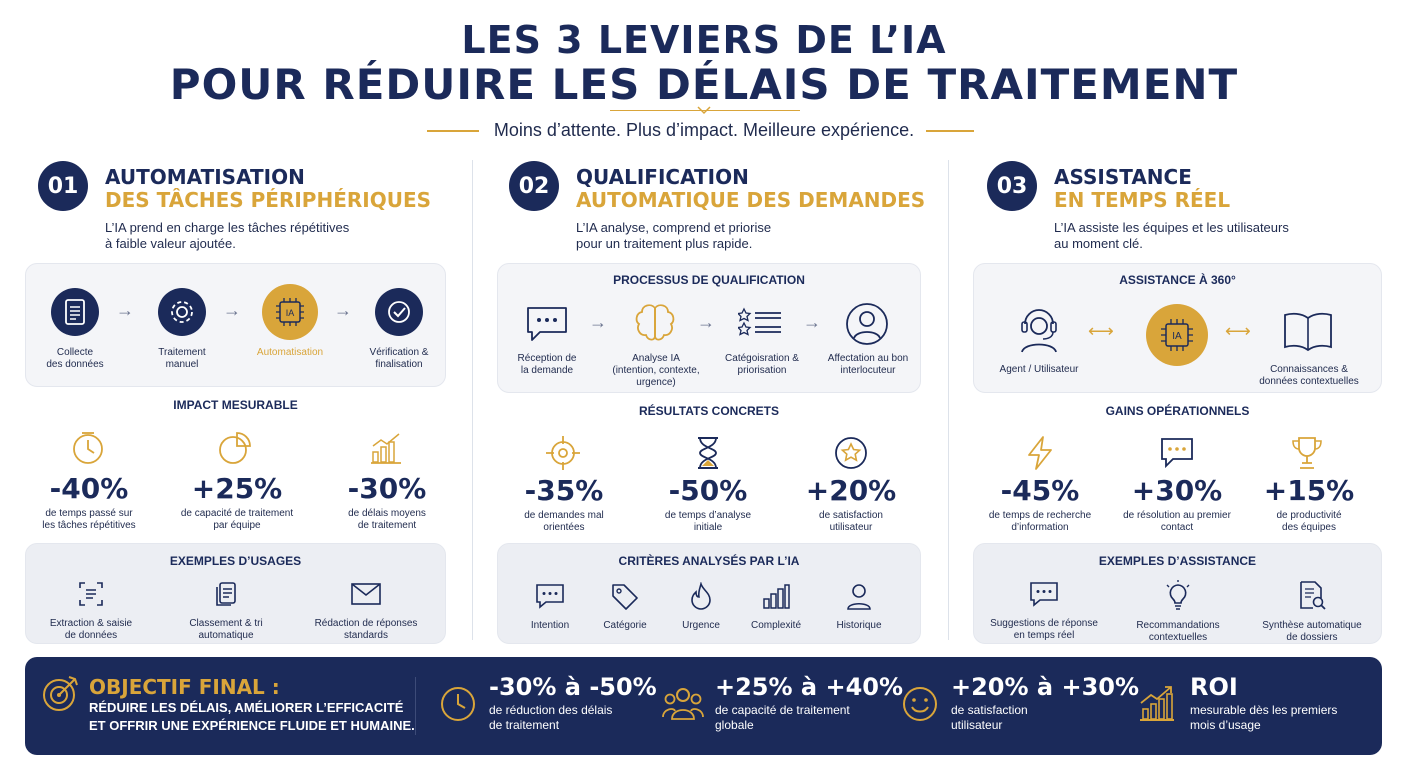 The height and width of the screenshot is (768, 1408). What do you see at coordinates (366, 635) in the screenshot?
I see `usage-label: standards` at bounding box center [366, 635].